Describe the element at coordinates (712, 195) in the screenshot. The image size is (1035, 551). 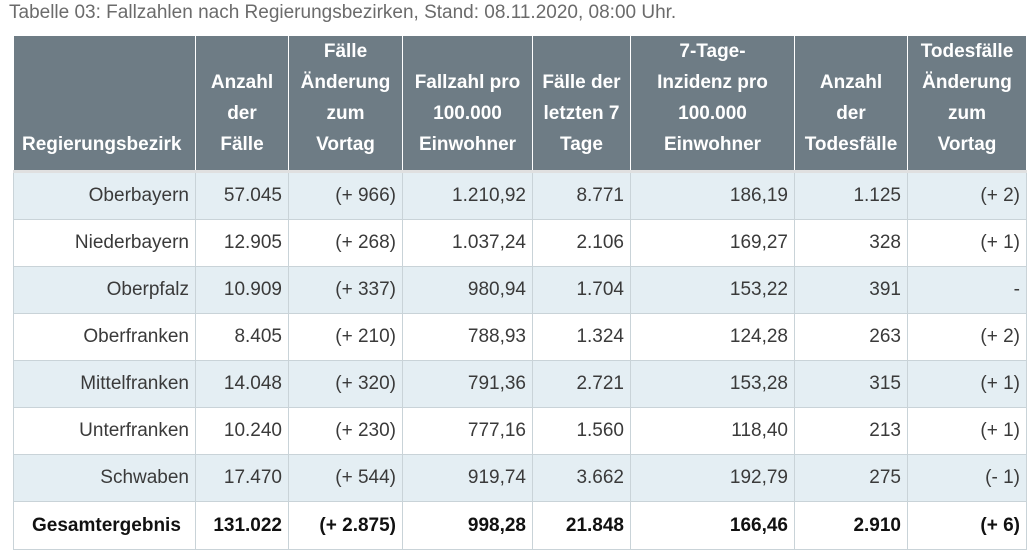
I see `cell-7-tage-inzidenz: 186,19` at that location.